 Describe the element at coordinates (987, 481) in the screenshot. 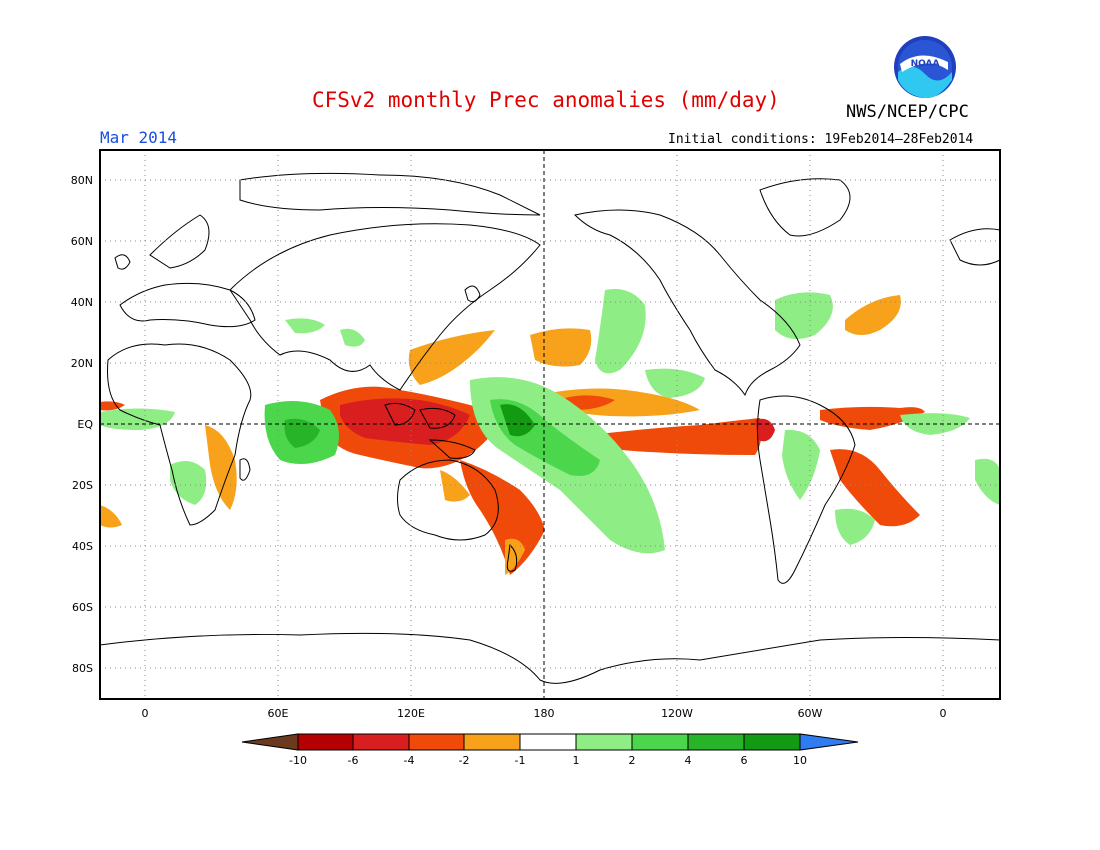

I see `wet-africa-southeast` at that location.